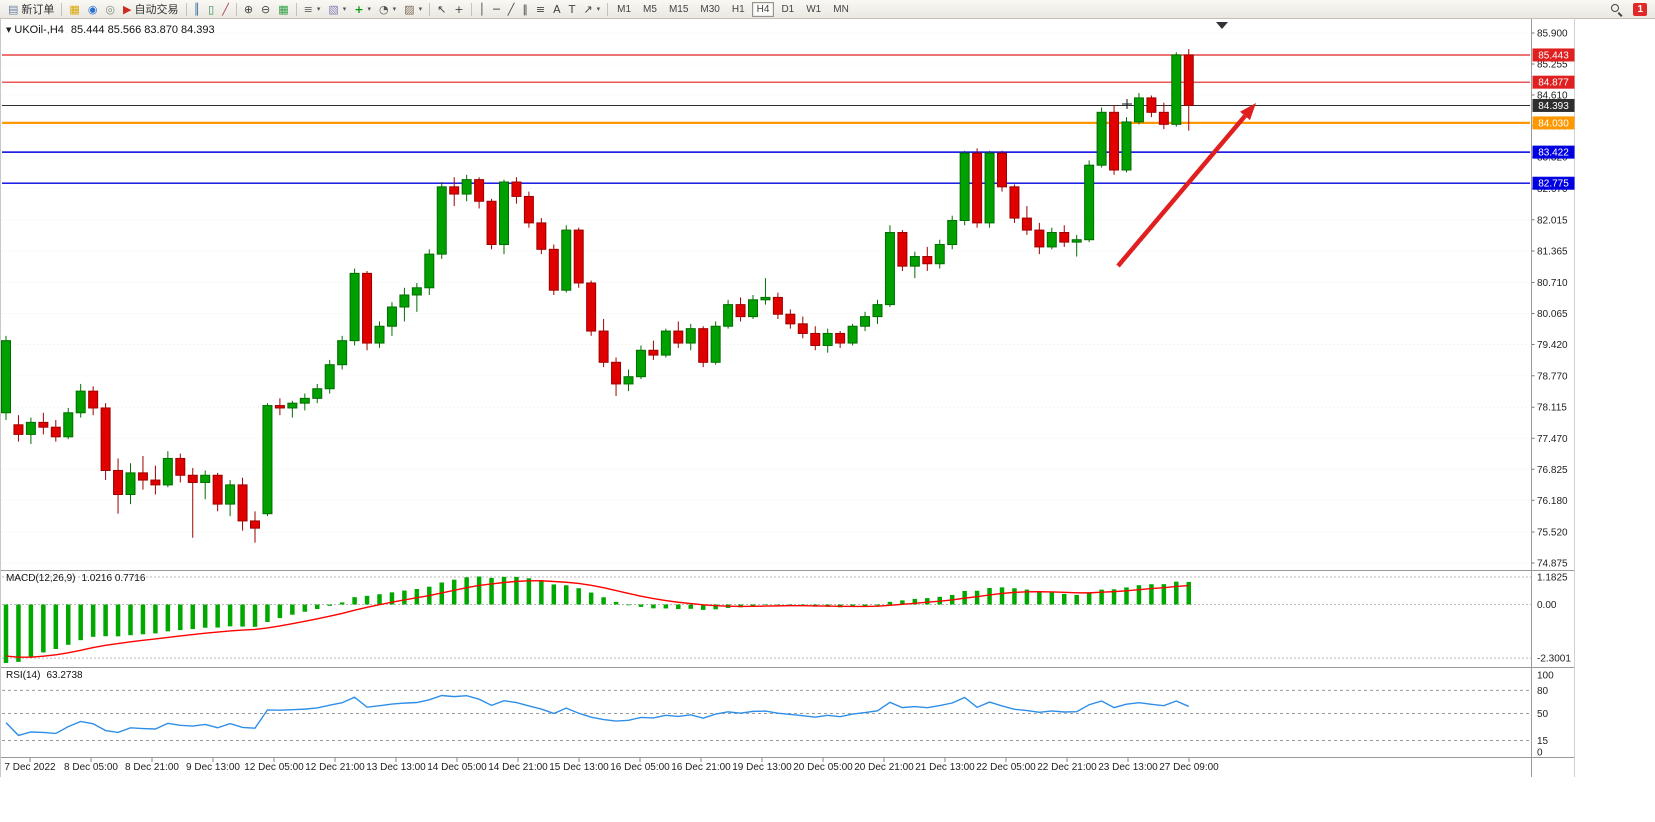 This screenshot has width=1655, height=822. Describe the element at coordinates (409, 9) in the screenshot. I see `templates-icon: ▨` at that location.